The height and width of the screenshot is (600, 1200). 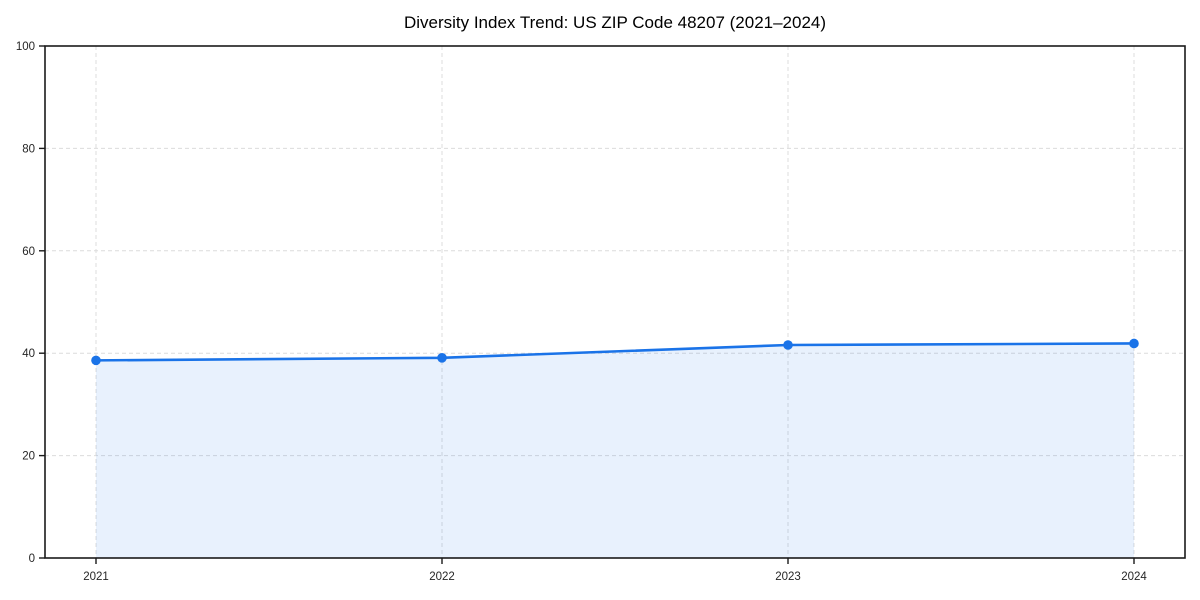 I want to click on y-tick-label: 80, so click(x=28, y=149).